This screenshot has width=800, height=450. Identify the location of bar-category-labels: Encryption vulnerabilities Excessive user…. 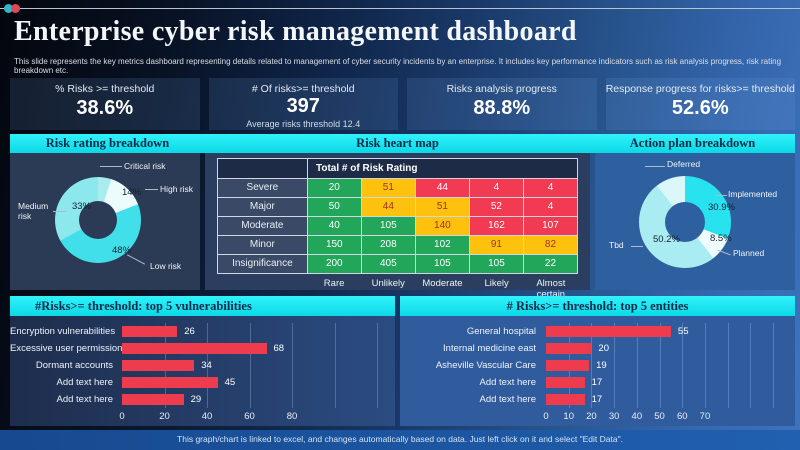
(69, 365).